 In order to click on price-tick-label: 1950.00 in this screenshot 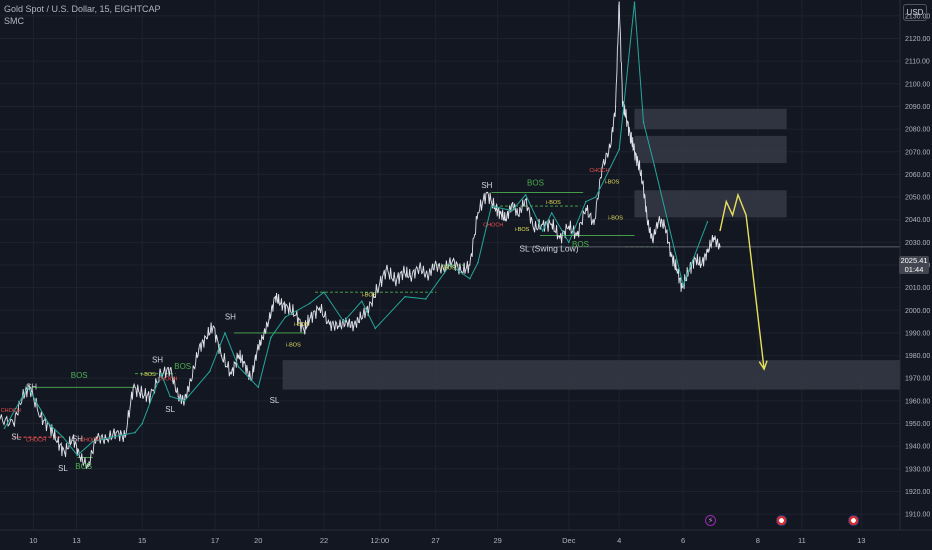, I will do `click(917, 424)`.